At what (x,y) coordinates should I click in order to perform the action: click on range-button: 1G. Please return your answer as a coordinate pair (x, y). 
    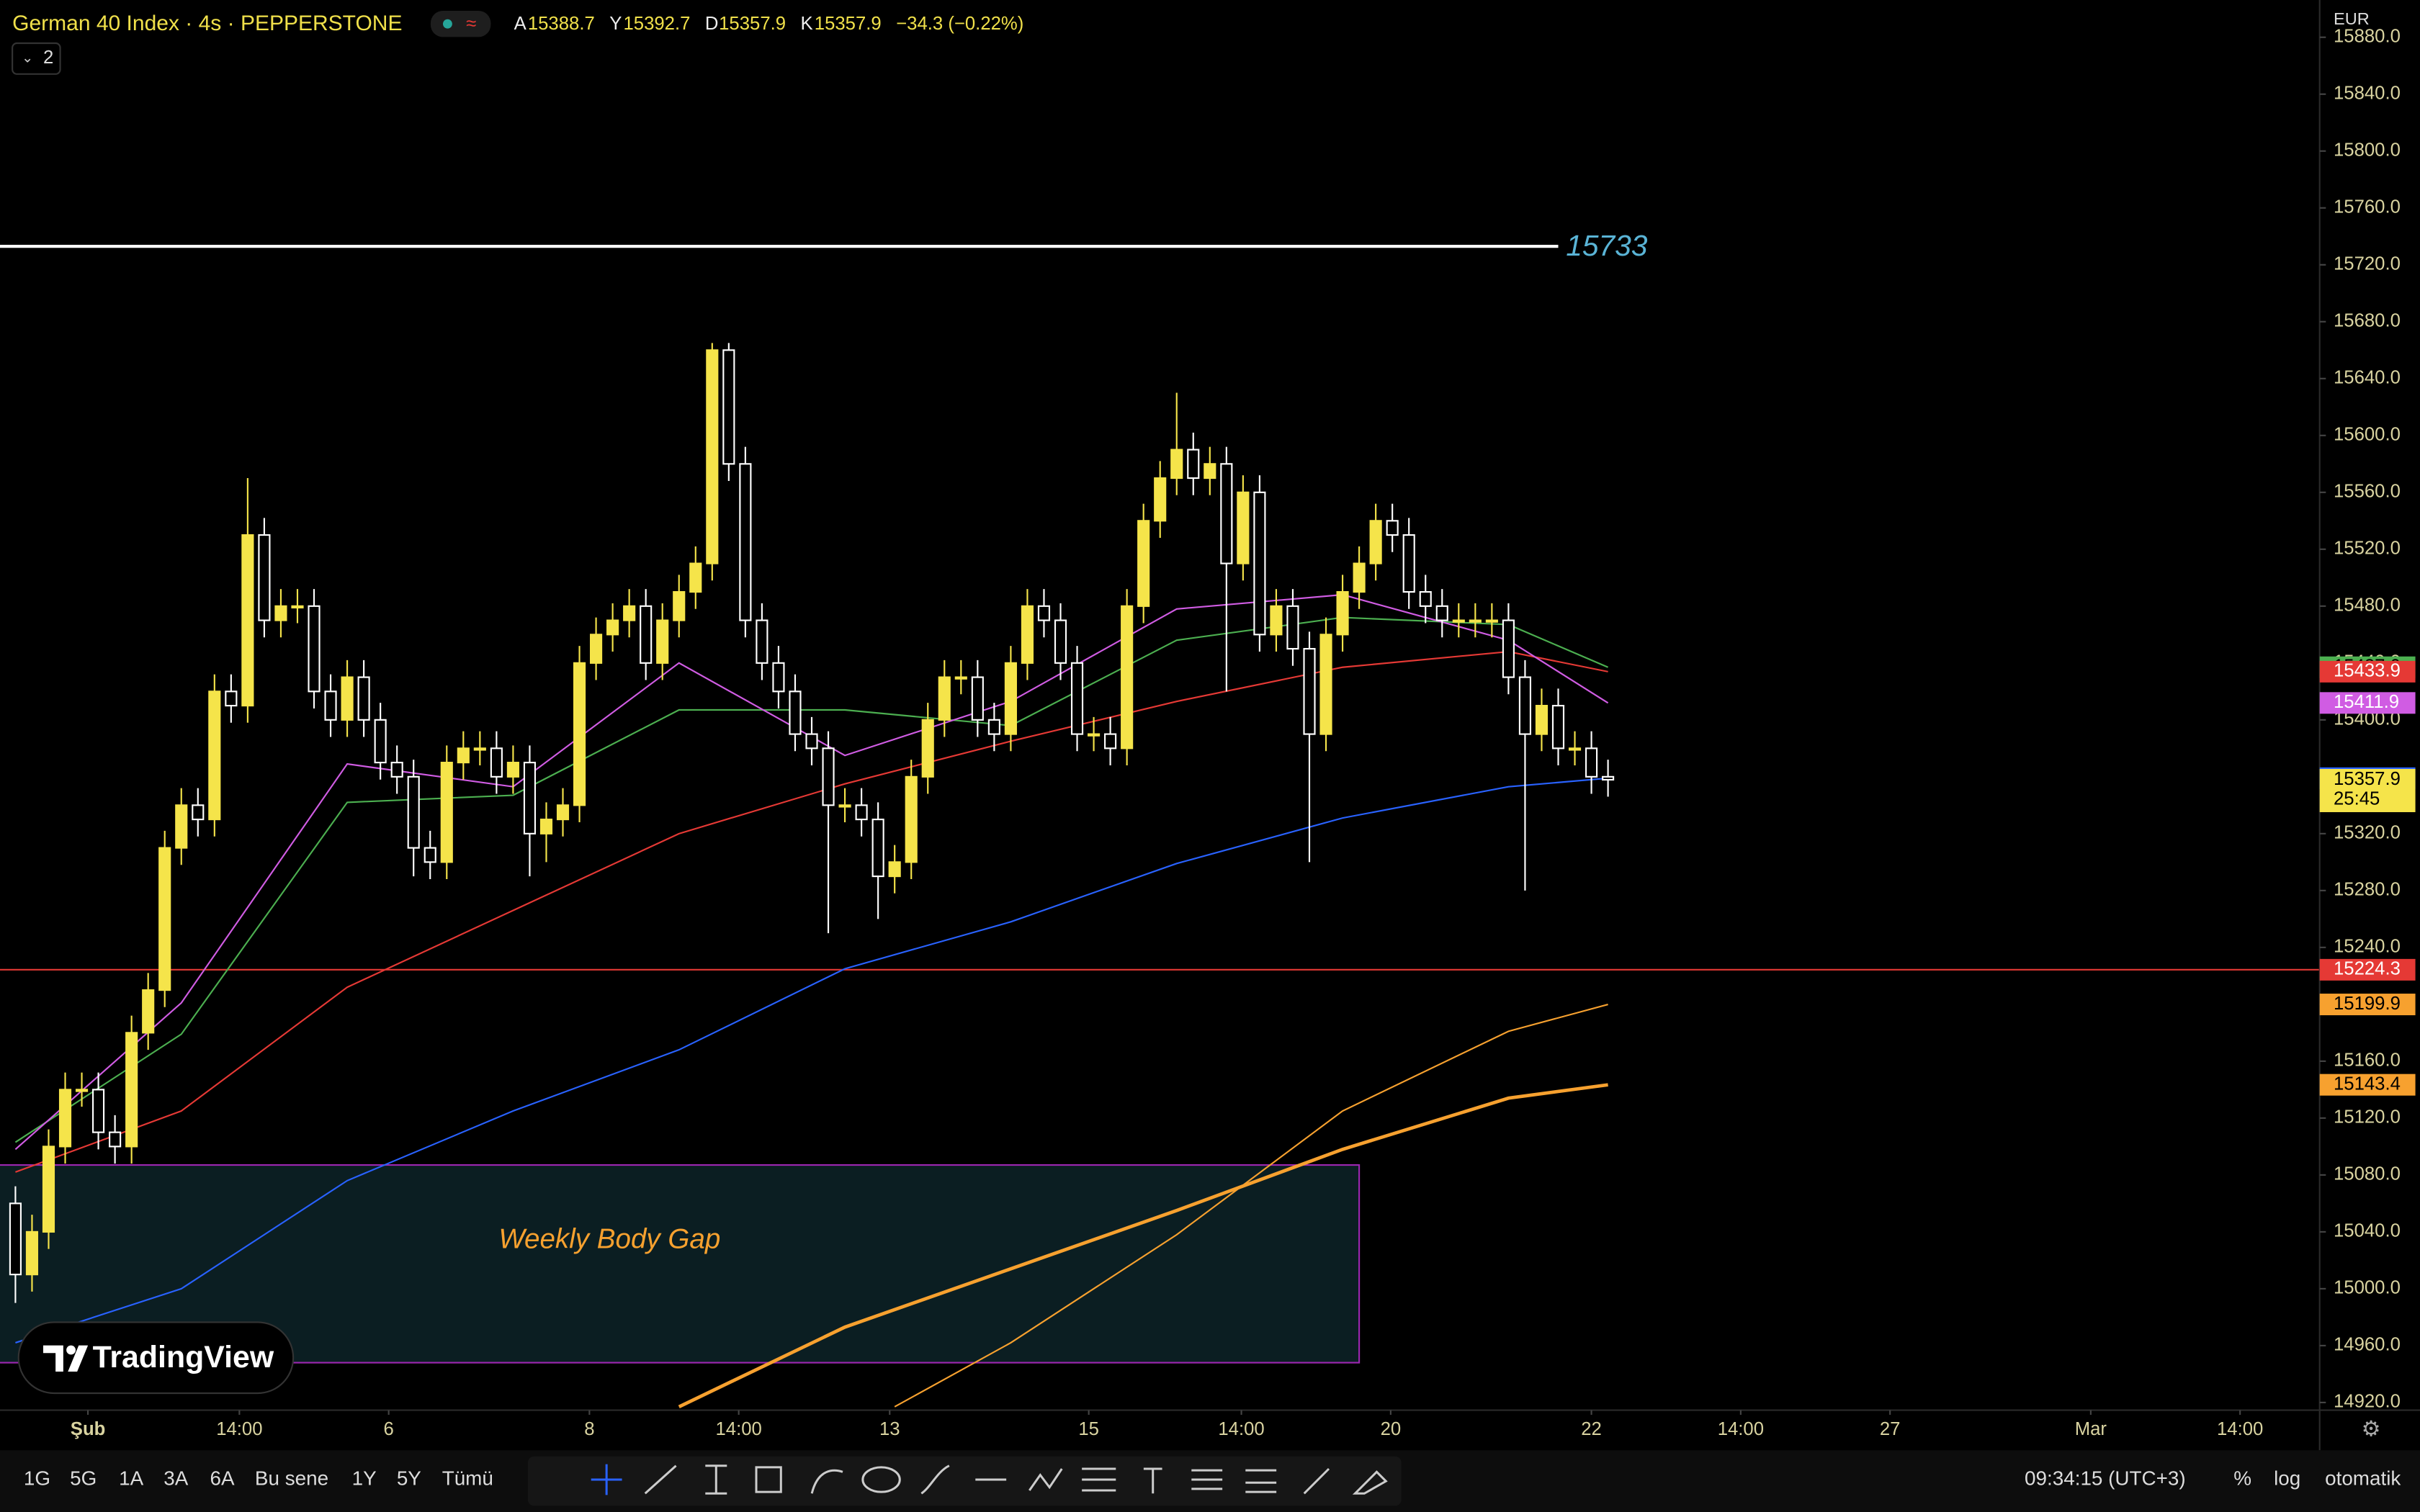
    Looking at the image, I should click on (37, 1478).